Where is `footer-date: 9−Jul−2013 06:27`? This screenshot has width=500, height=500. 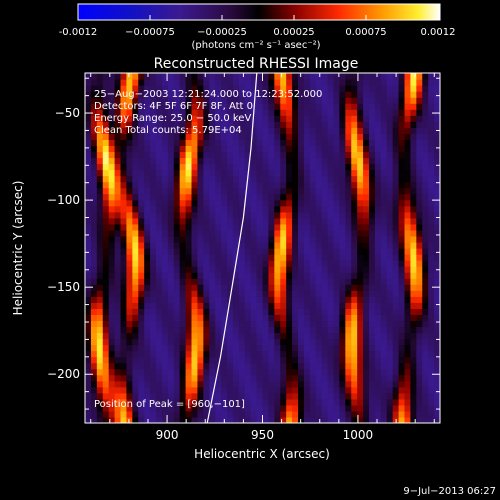
footer-date: 9−Jul−2013 06:27 is located at coordinates (449, 491).